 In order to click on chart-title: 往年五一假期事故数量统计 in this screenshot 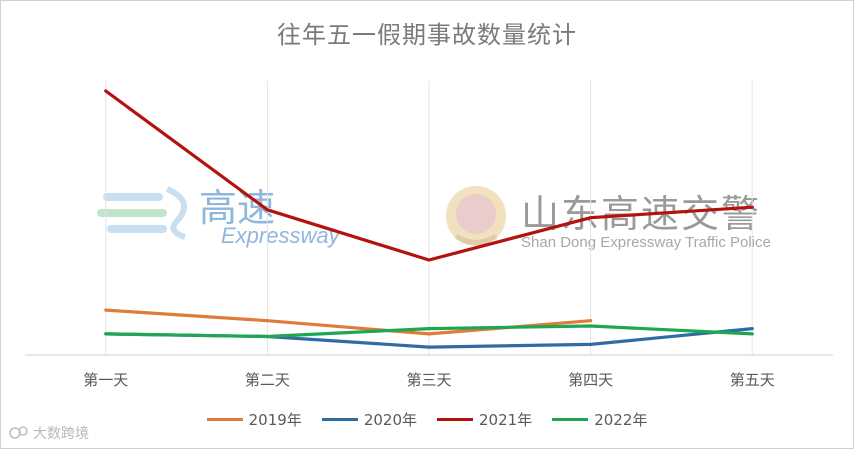, I will do `click(427, 35)`.